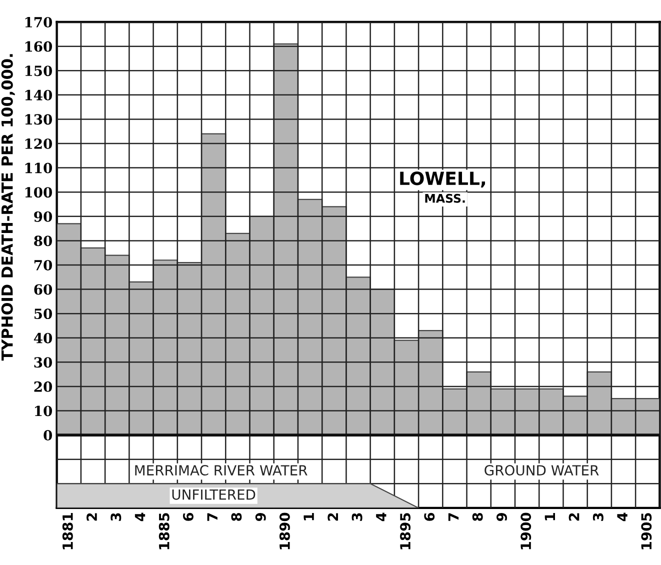 Image resolution: width=661 pixels, height=565 pixels. I want to click on y-tick-label: 50, so click(43, 314).